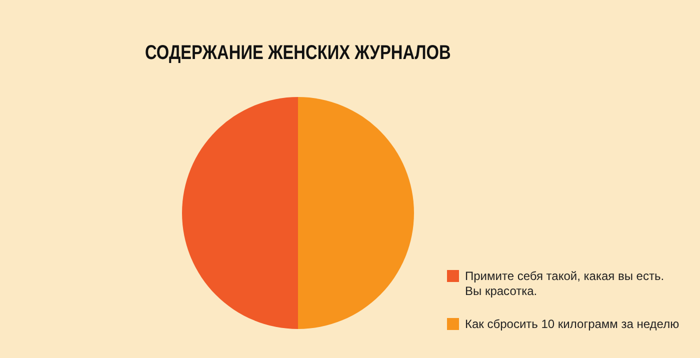  Describe the element at coordinates (564, 283) in the screenshot. I see `legend-label: Примите себя такой, какая вы есть. Вы красотка.` at that location.